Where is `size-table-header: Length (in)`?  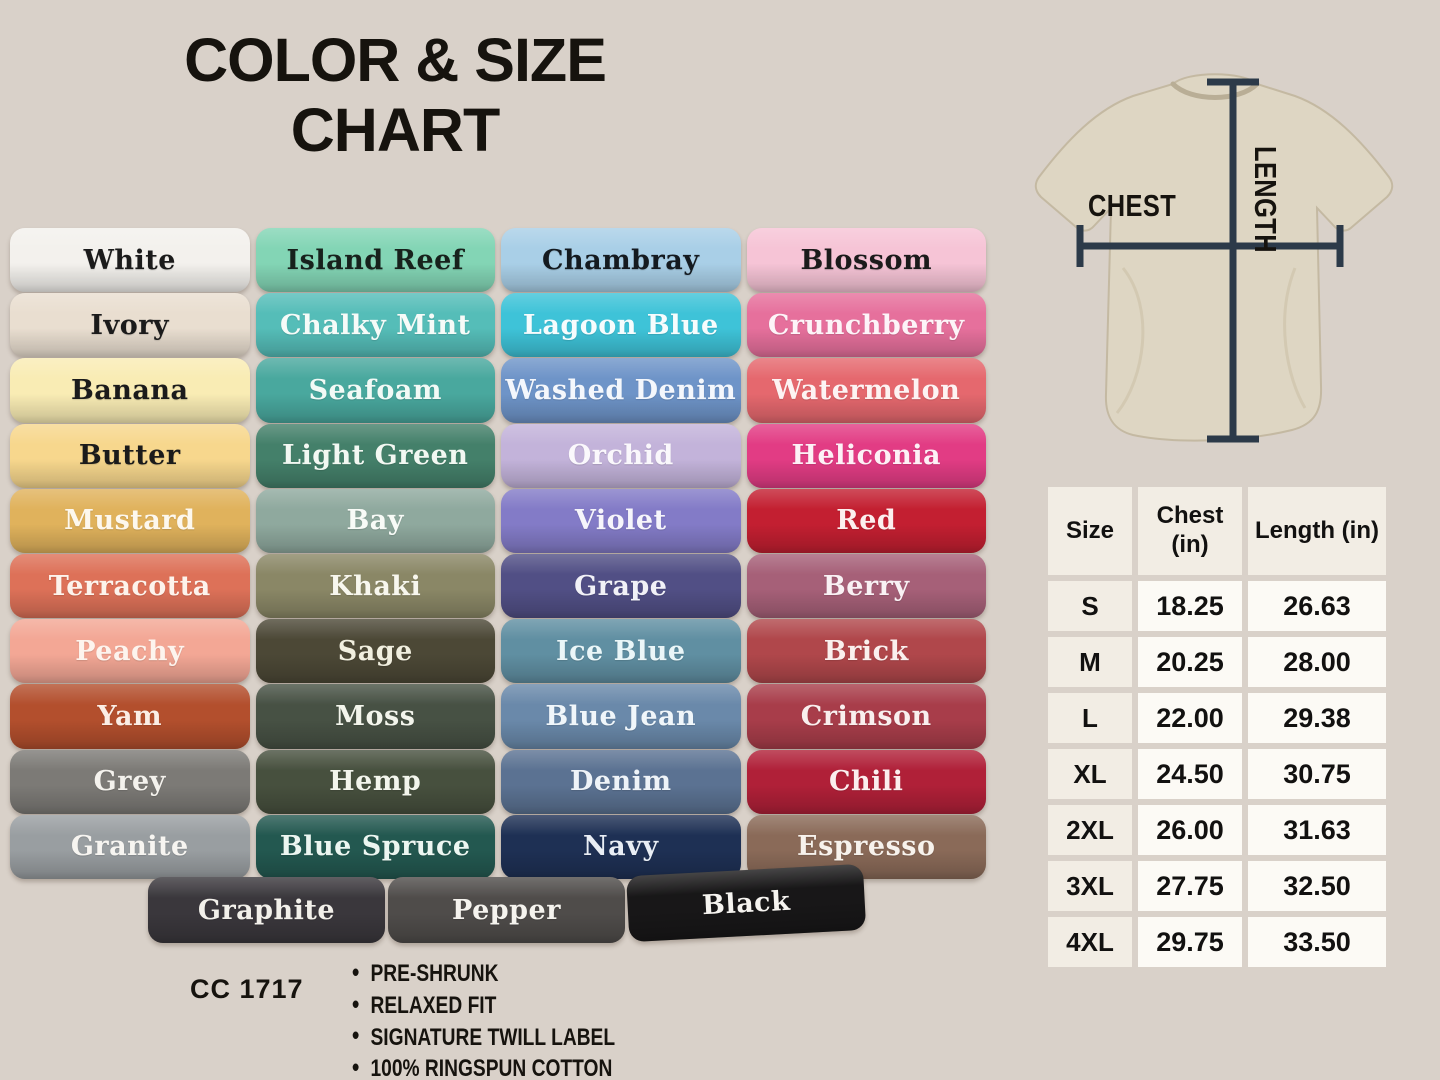
size-table-header: Length (in) is located at coordinates (1317, 531).